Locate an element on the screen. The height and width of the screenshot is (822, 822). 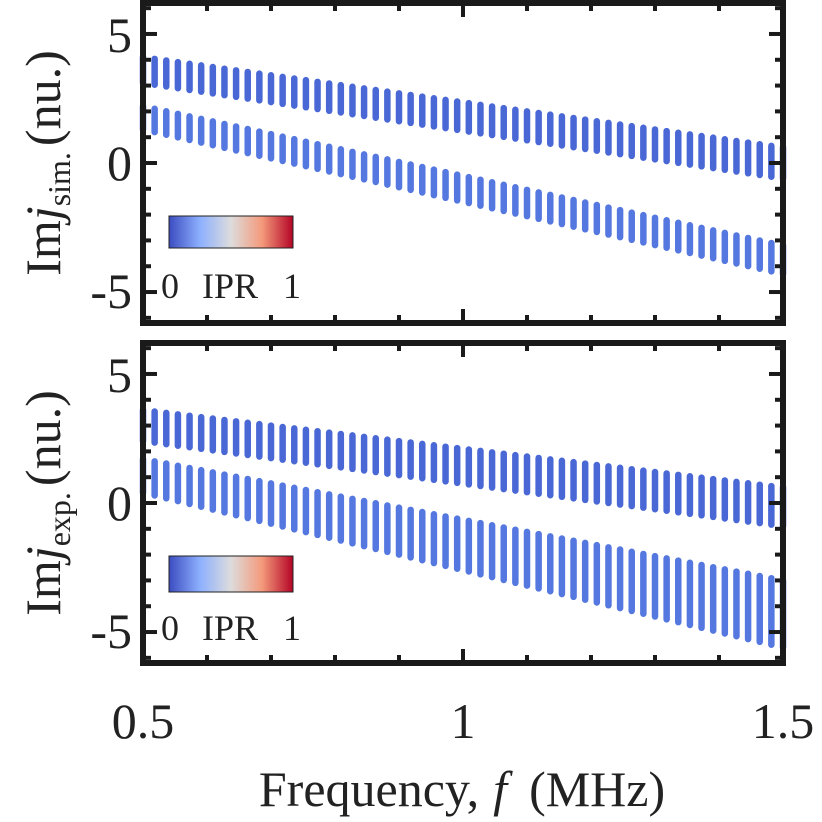
bottom-ytick-label: 0 is located at coordinates (119, 503).